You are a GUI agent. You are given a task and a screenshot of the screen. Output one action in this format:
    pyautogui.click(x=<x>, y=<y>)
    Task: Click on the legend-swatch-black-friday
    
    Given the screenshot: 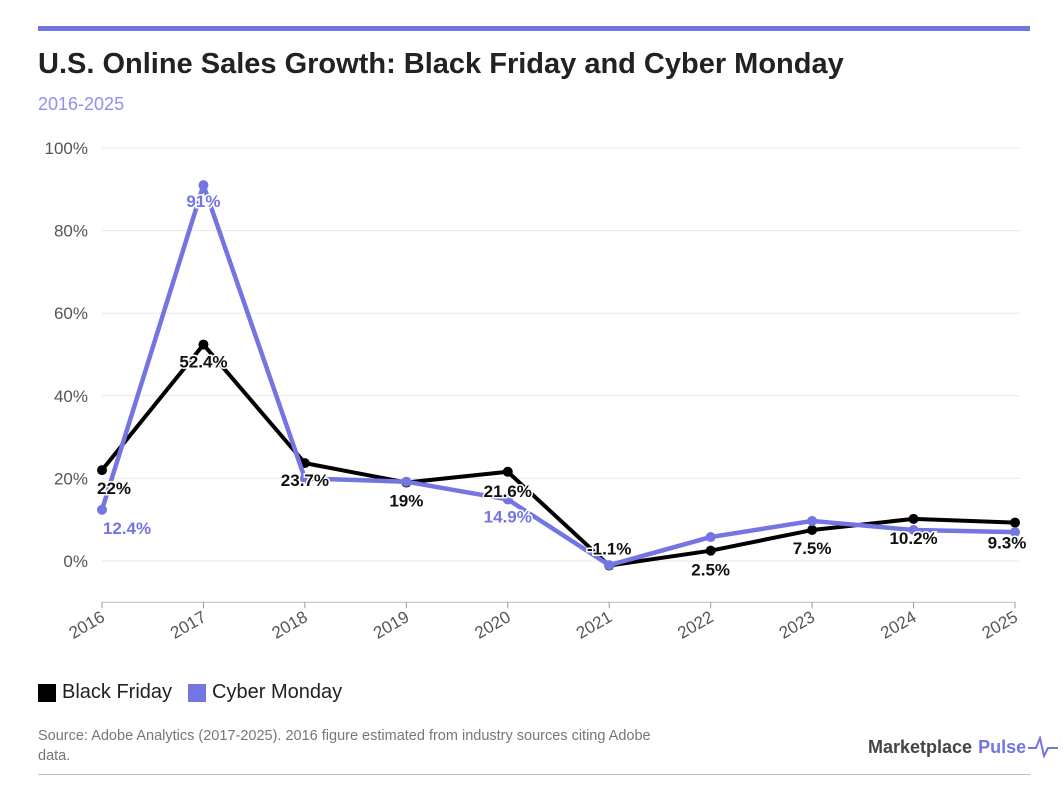 What is the action you would take?
    pyautogui.click(x=47, y=692)
    